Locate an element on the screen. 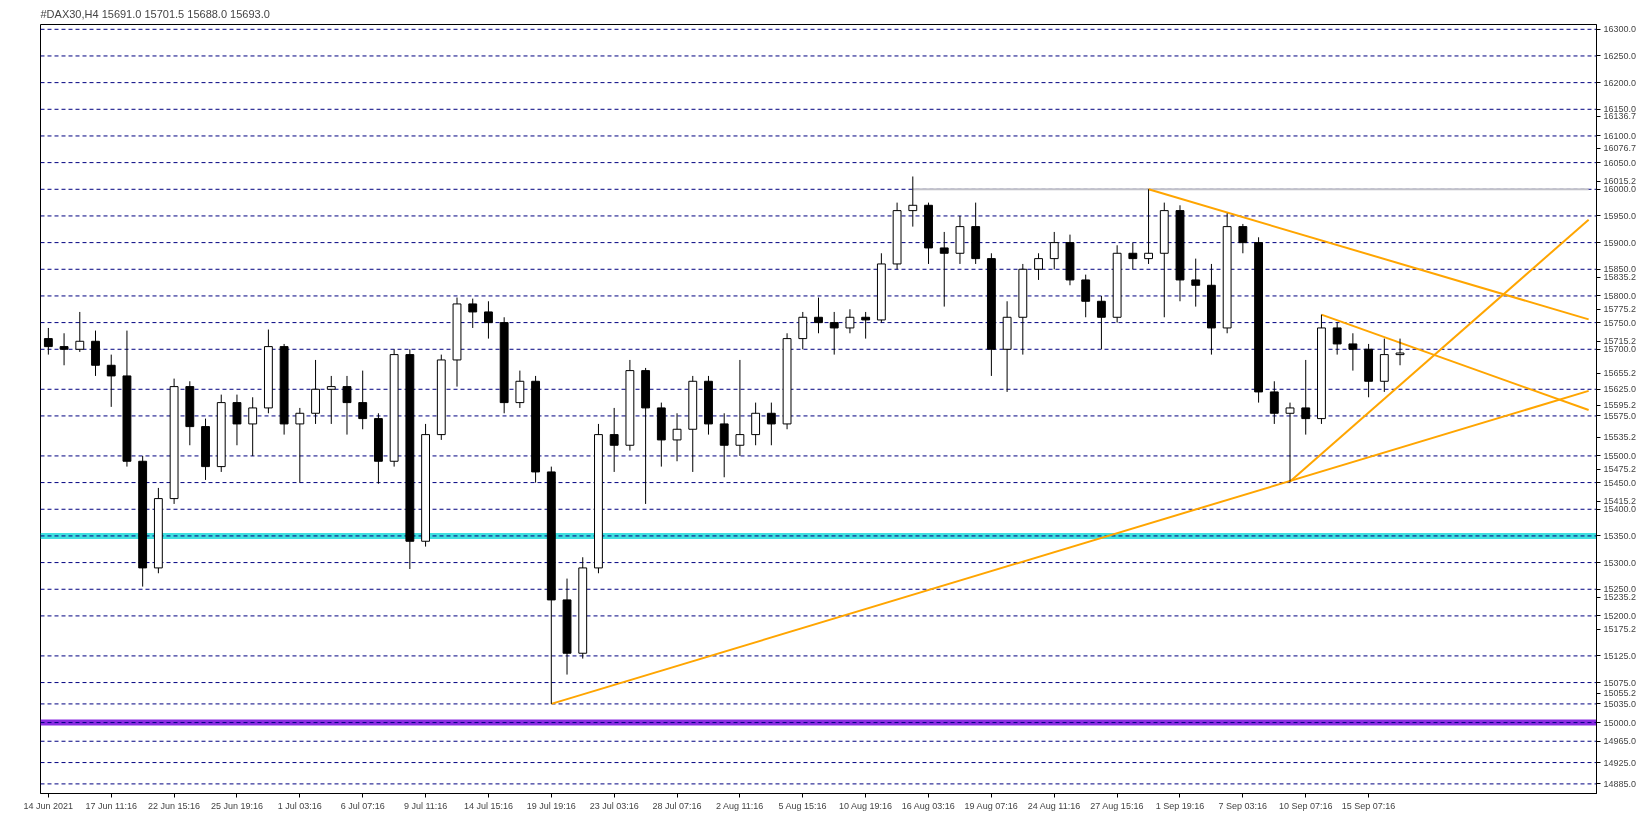 The image size is (1639, 813). x-tick-label: 16 Aug 03:16 is located at coordinates (928, 805).